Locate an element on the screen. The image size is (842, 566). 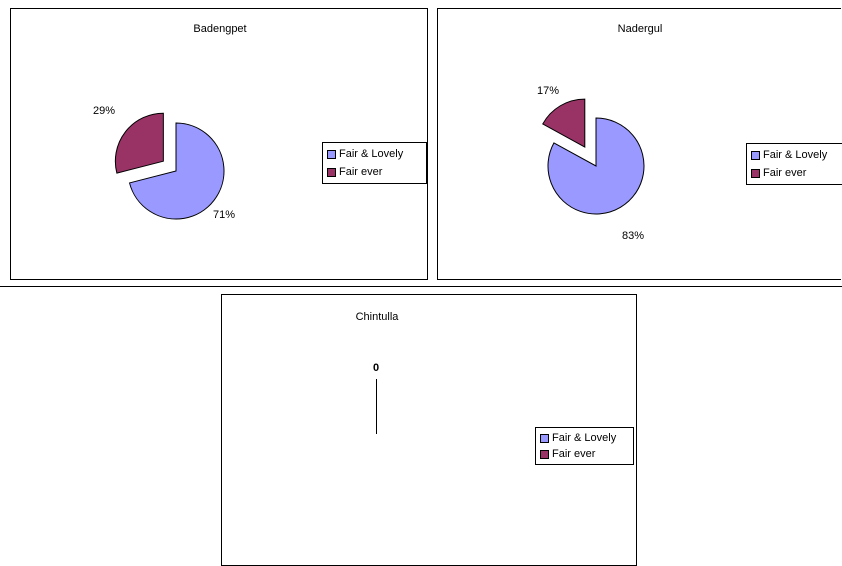
data-label-fair-lovely: 71% is located at coordinates (224, 215).